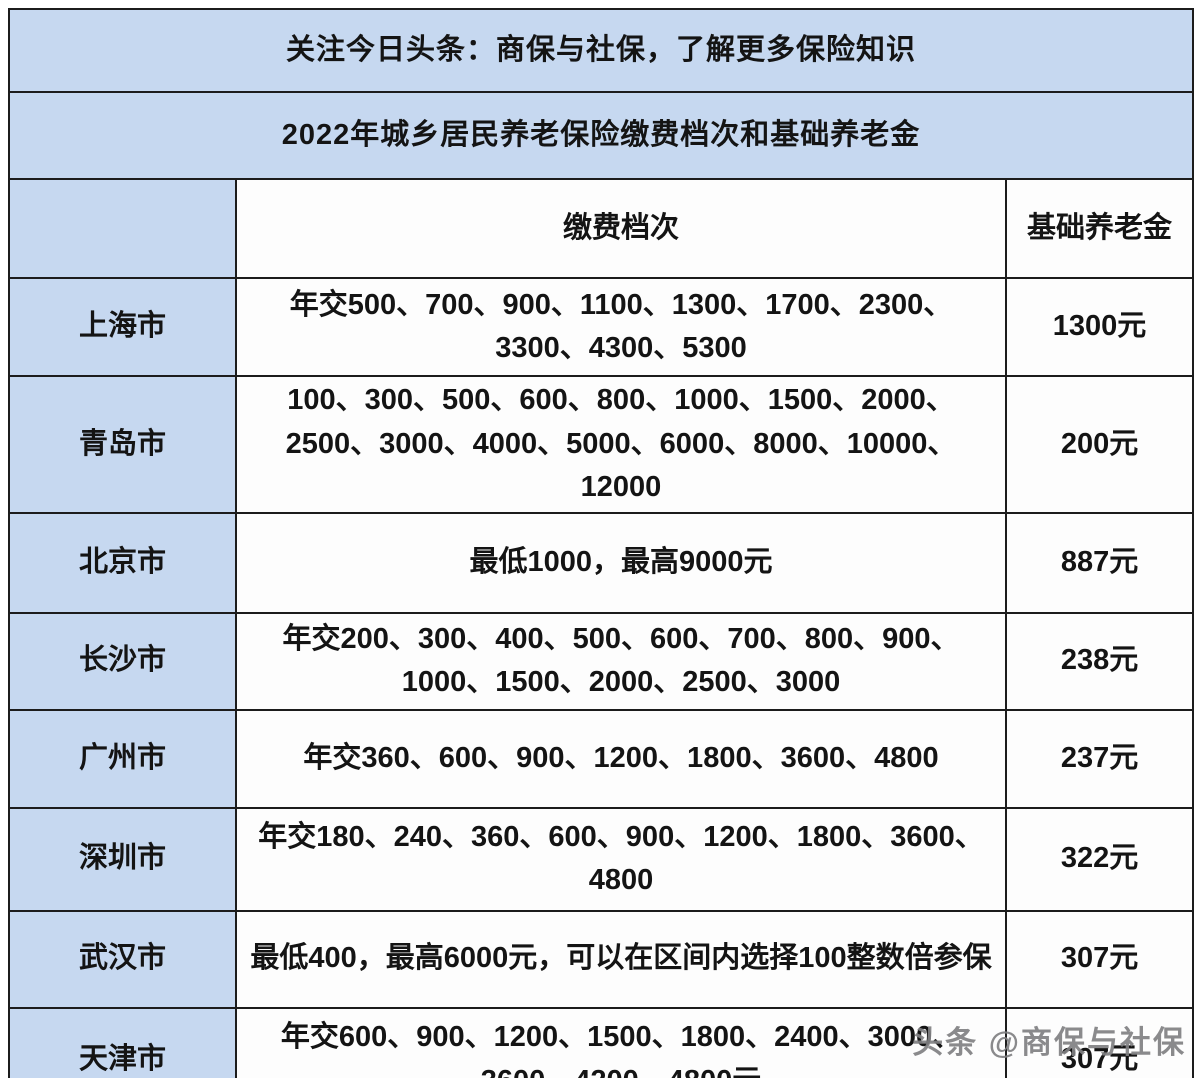  Describe the element at coordinates (1099, 444) in the screenshot. I see `pension-cell: 200元` at that location.